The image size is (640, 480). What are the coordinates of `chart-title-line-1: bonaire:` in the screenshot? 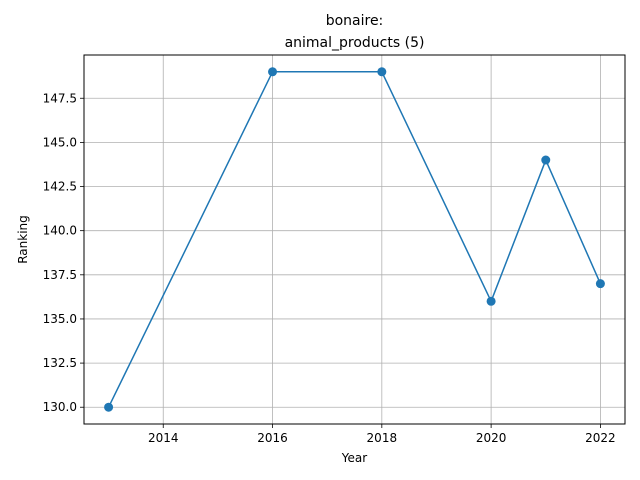 It's located at (355, 21).